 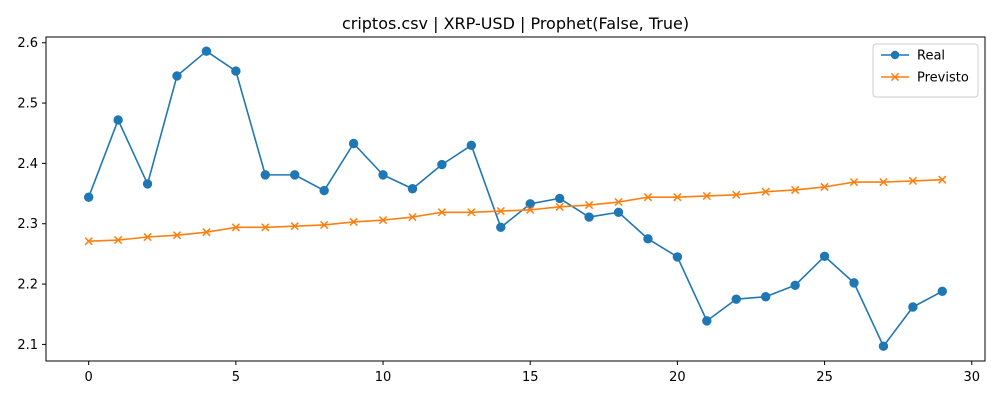 I want to click on x-tick-label-10: 10, so click(x=383, y=377).